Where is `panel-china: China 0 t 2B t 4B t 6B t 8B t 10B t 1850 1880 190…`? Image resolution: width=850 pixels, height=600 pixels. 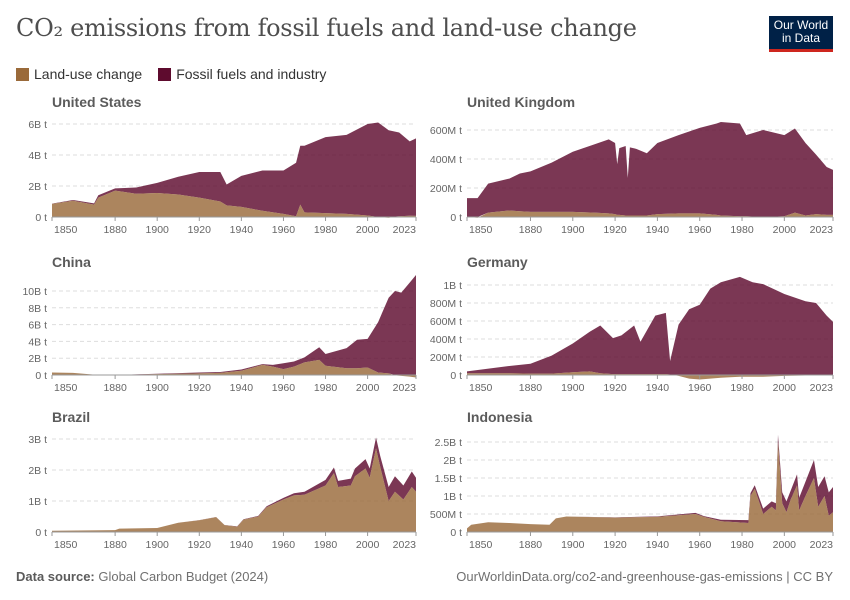
panel-china: China 0 t 2B t 4B t 6B t 8B t 10B t 1850 1880 190… is located at coordinates (212, 327).